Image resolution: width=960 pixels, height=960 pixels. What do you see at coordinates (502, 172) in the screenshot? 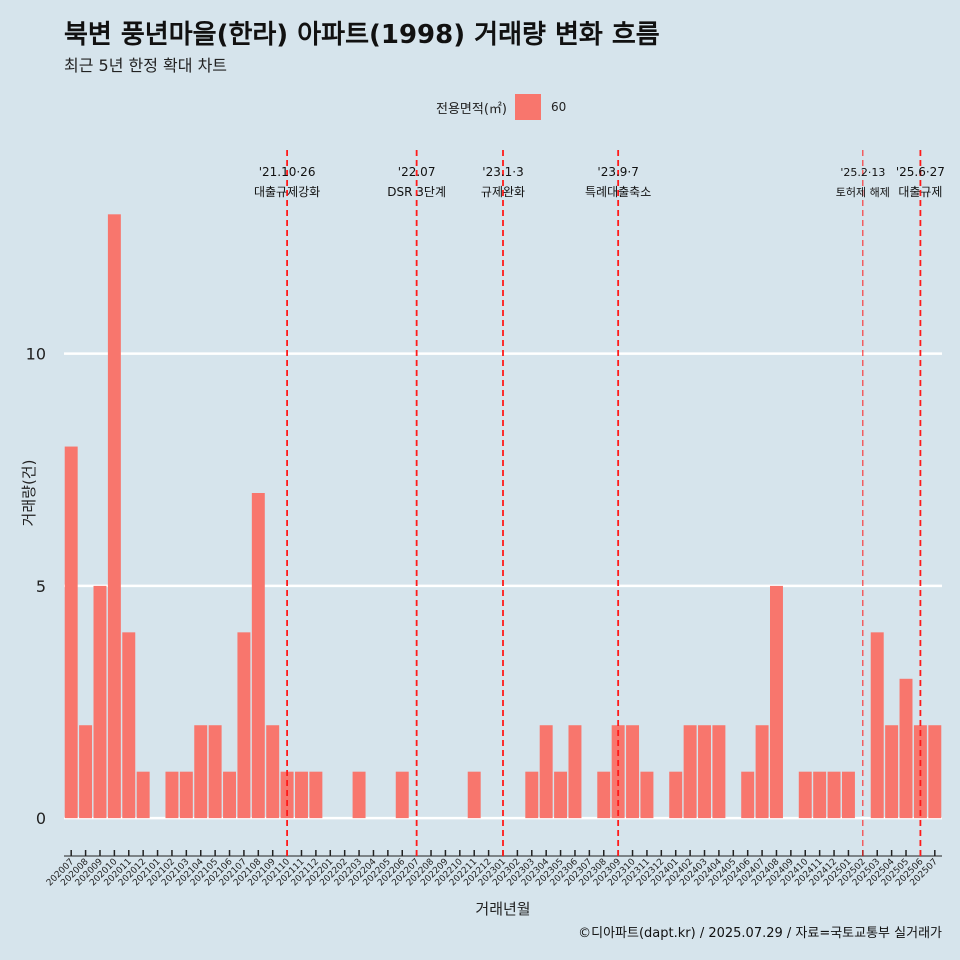
I see `event-date-202301: '23.1·3` at bounding box center [502, 172].